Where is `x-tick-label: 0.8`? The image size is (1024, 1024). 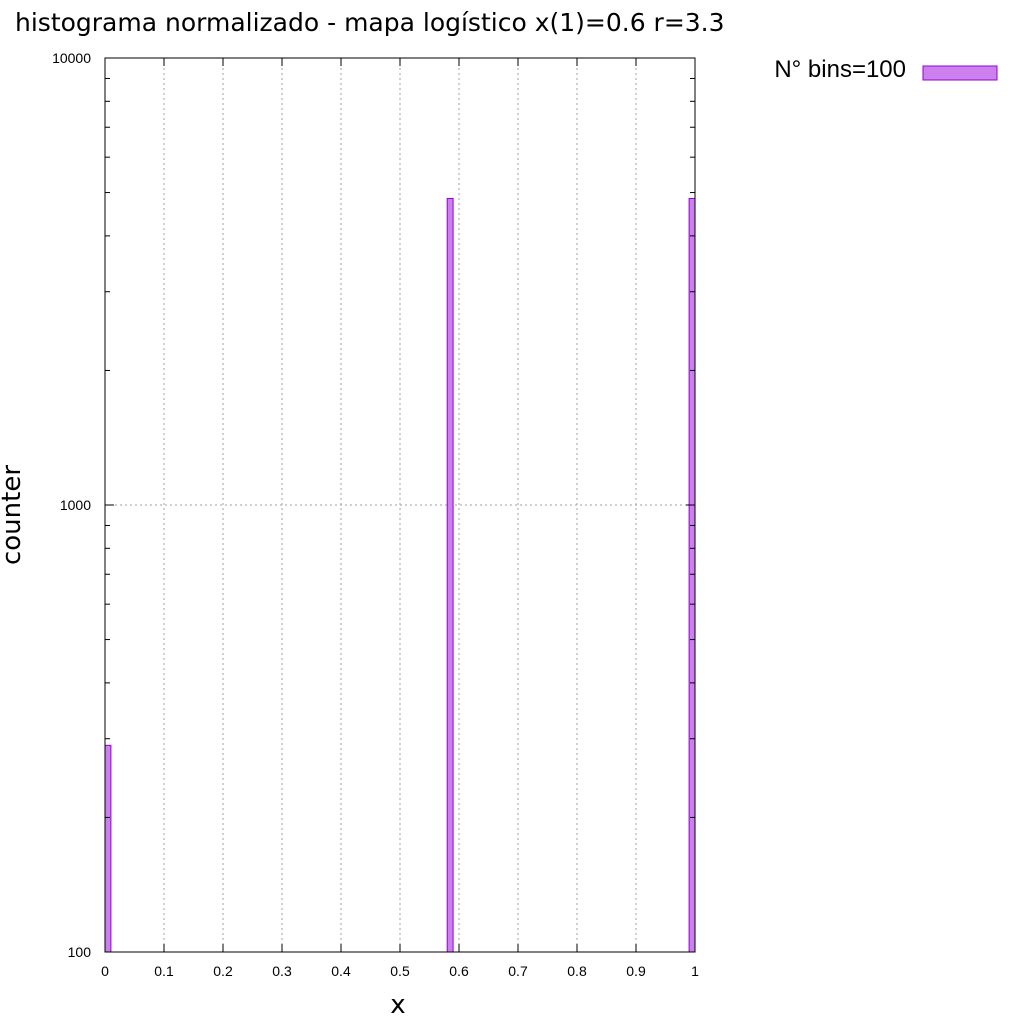 x-tick-label: 0.8 is located at coordinates (577, 971).